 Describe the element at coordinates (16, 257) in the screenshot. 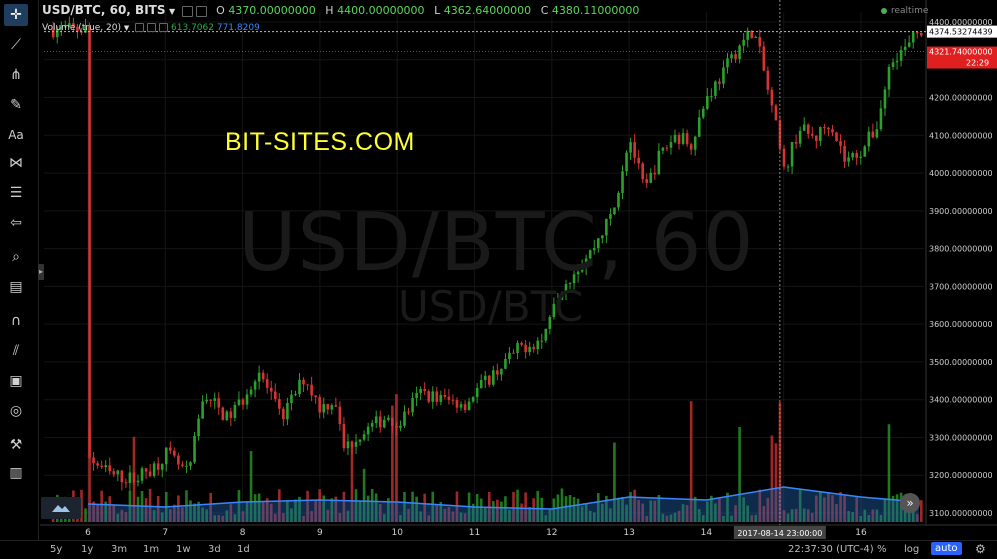

I see `zoom-icon: ⌕` at that location.